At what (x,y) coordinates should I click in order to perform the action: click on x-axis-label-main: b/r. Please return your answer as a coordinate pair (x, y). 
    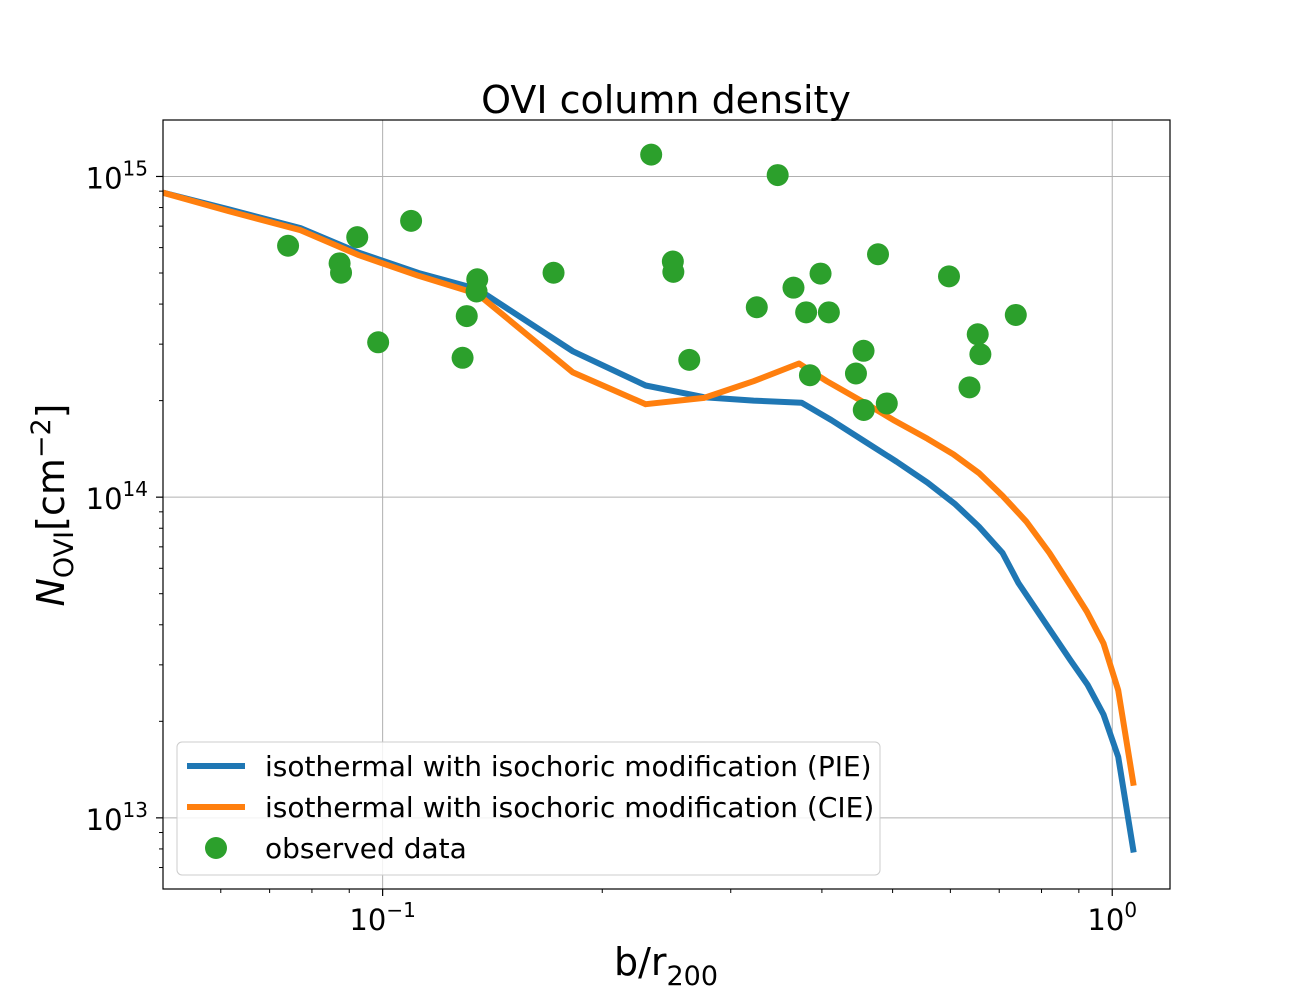
    Looking at the image, I should click on (640, 962).